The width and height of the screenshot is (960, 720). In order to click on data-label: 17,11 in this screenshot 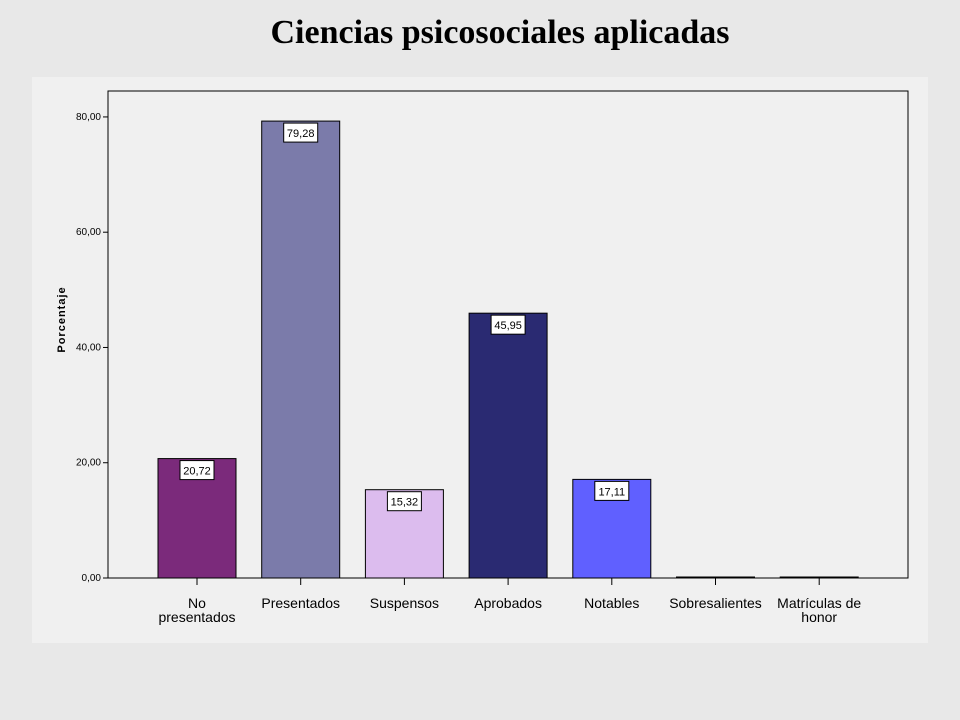, I will do `click(611, 492)`.